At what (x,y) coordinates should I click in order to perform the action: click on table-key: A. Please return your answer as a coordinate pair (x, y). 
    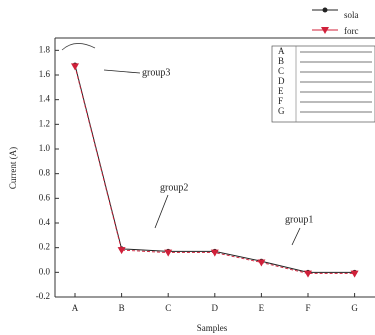
    Looking at the image, I should click on (281, 51).